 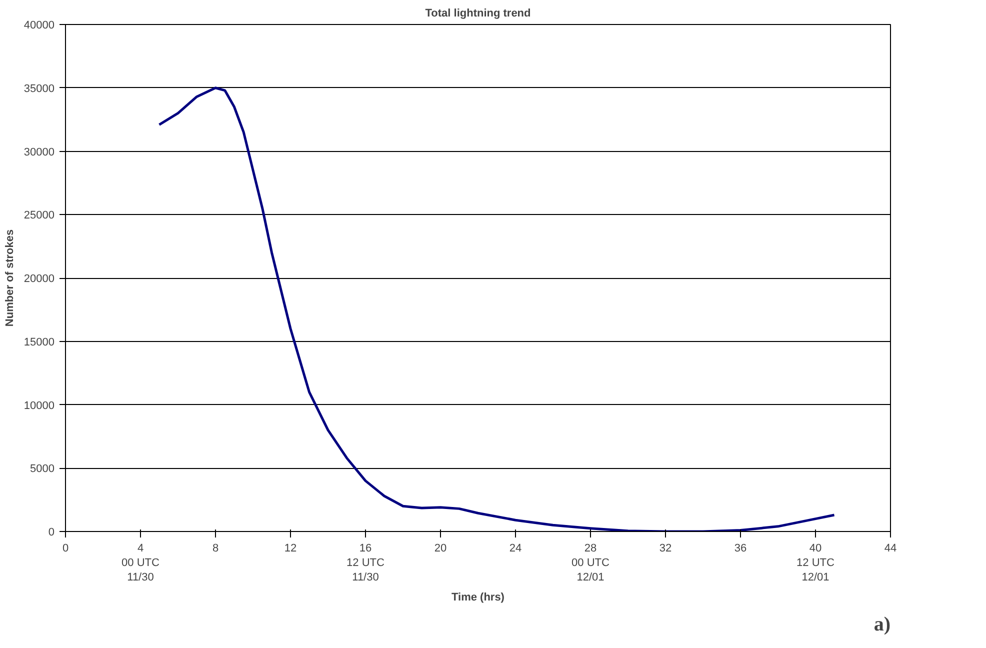 What do you see at coordinates (515, 548) in the screenshot?
I see `x-tick-label: 24` at bounding box center [515, 548].